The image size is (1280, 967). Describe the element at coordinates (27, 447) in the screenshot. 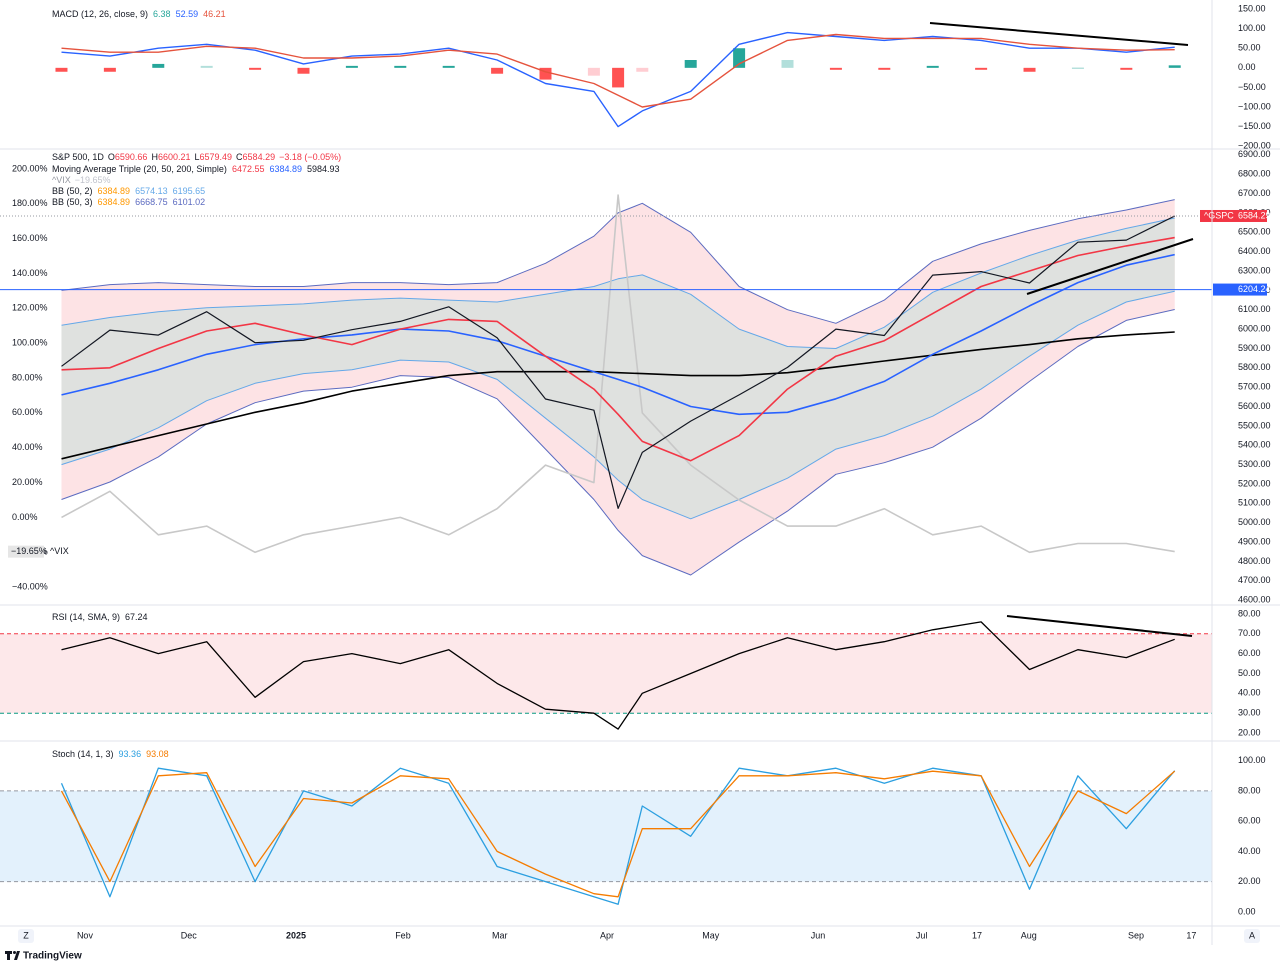

I see `y2-tick-label: 40.00%` at that location.